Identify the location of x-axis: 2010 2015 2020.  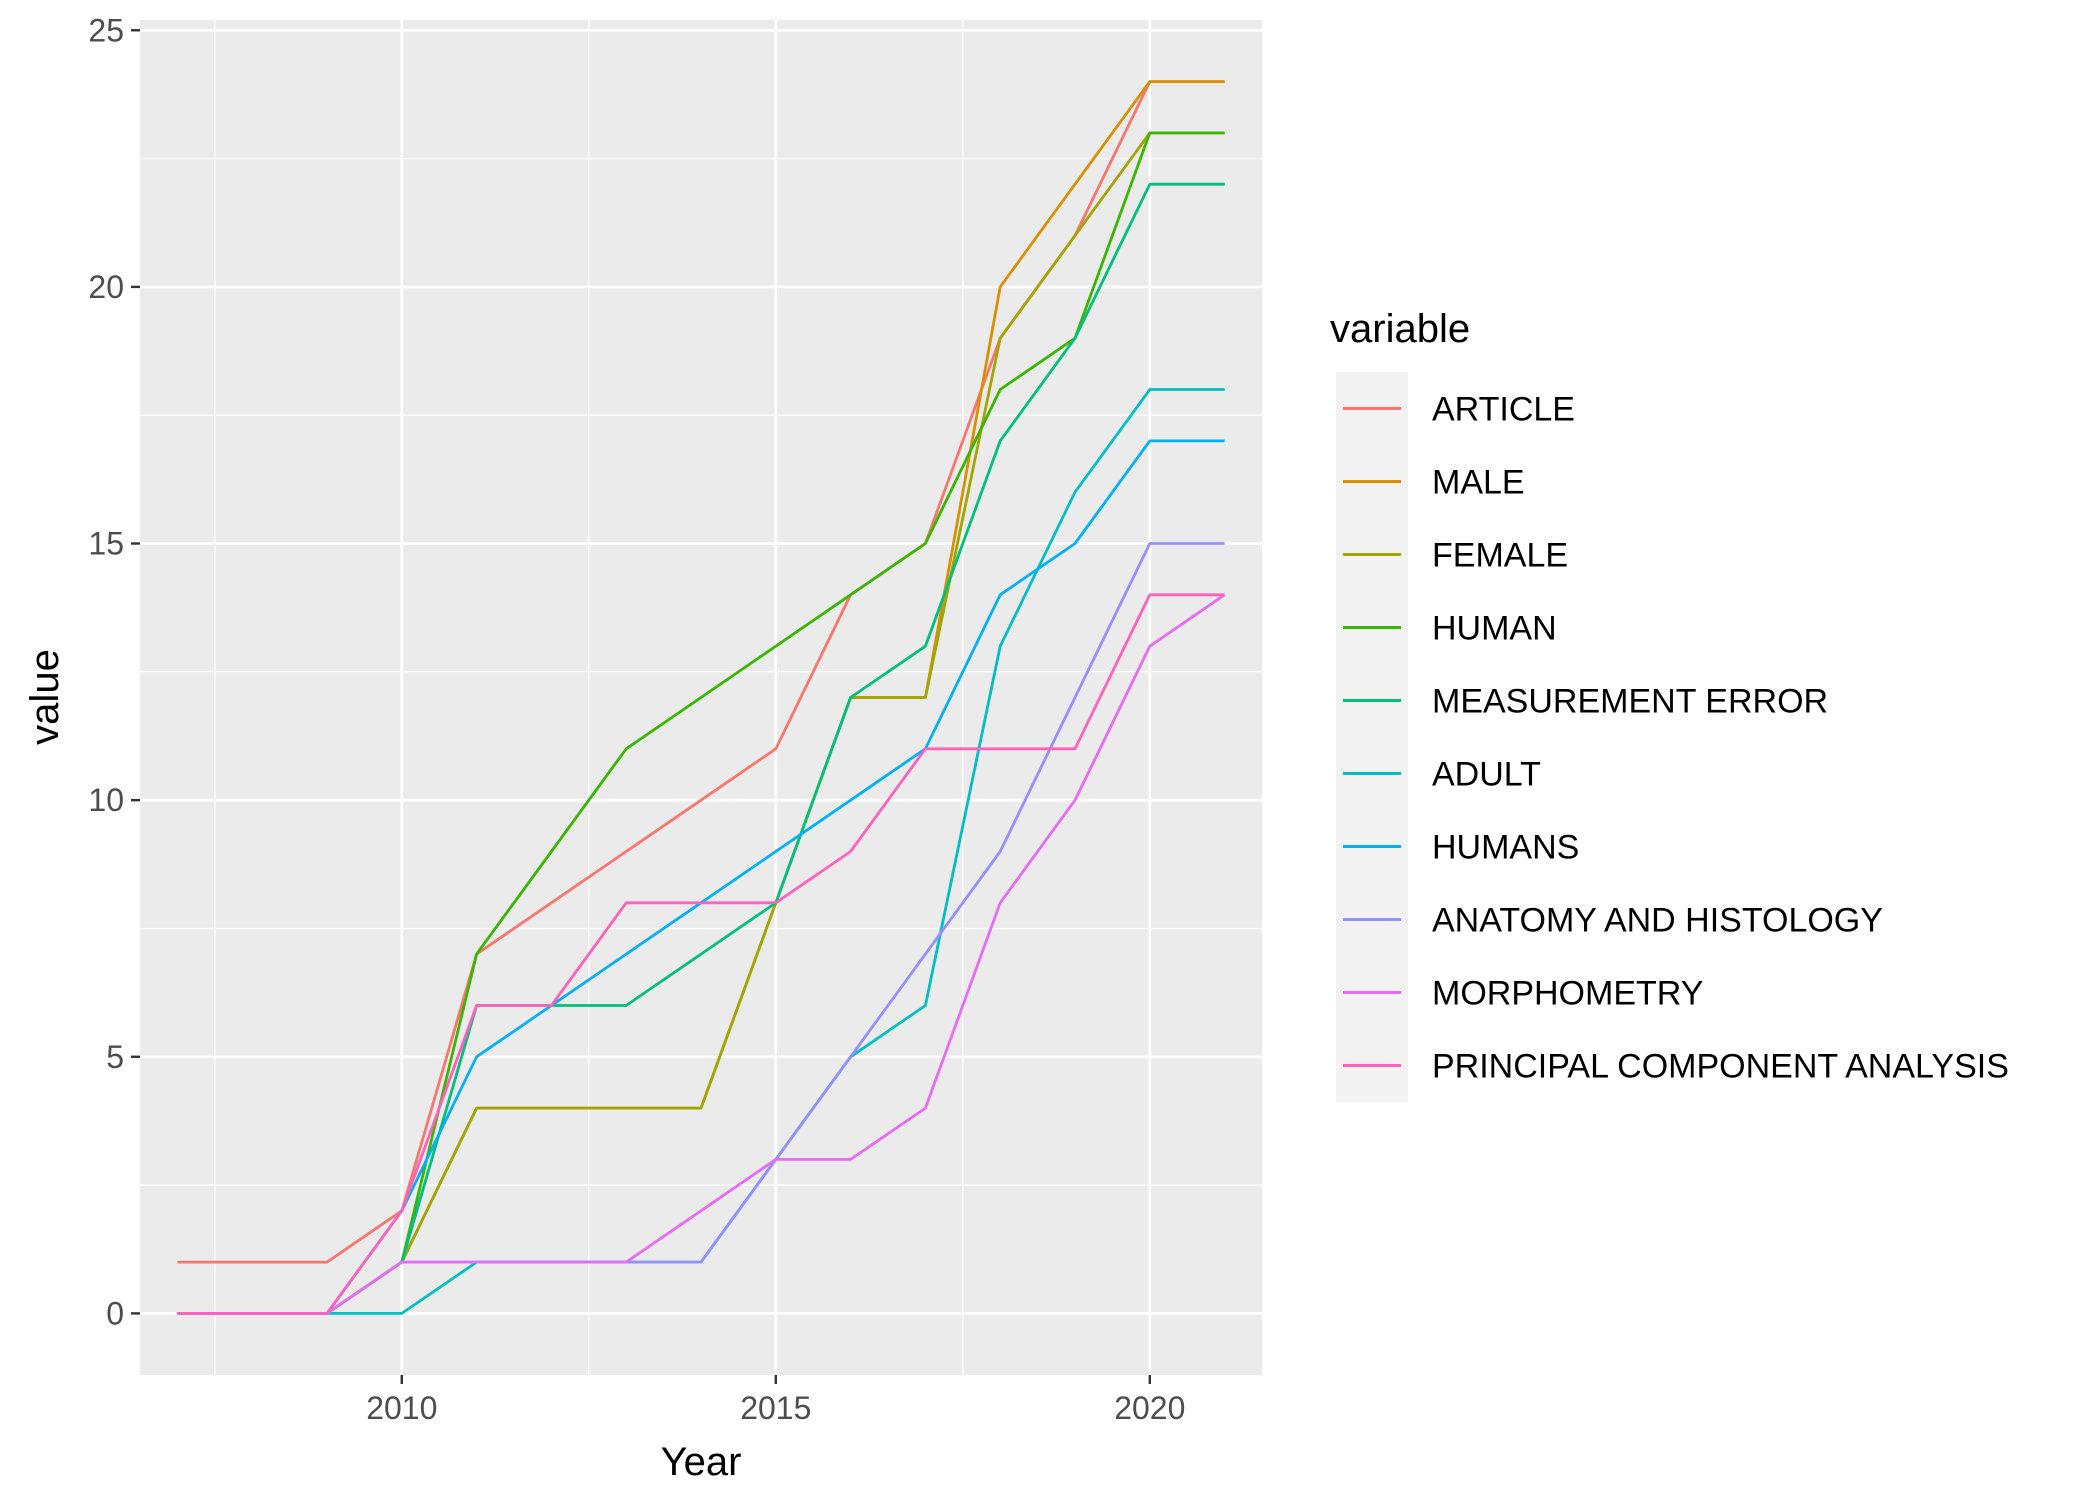
(775, 1400).